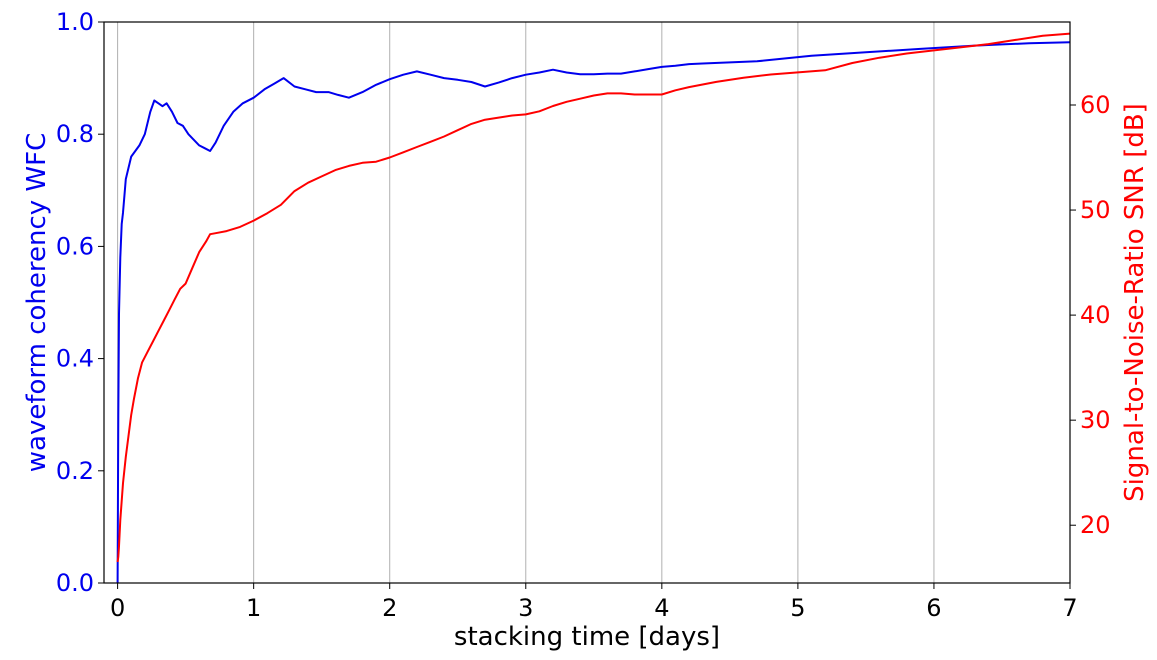 This screenshot has height=660, width=1157. What do you see at coordinates (37, 303) in the screenshot?
I see `y-axis-label-left: waveform coherency WFC` at bounding box center [37, 303].